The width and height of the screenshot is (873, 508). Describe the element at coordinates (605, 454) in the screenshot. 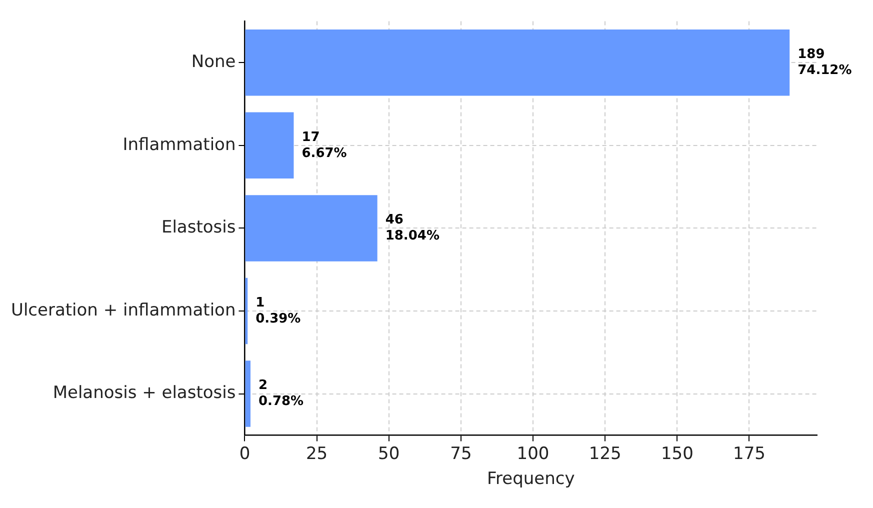

I see `x-tick-label: 125` at that location.